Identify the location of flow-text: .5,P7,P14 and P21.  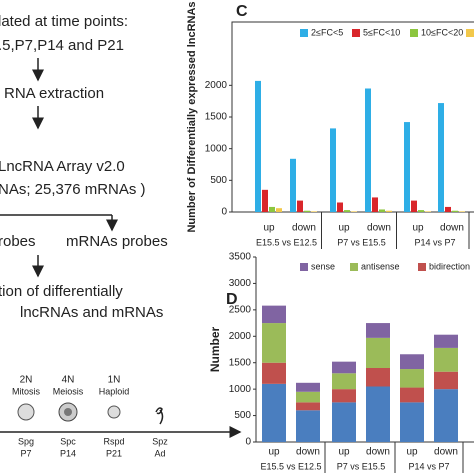
(62, 45).